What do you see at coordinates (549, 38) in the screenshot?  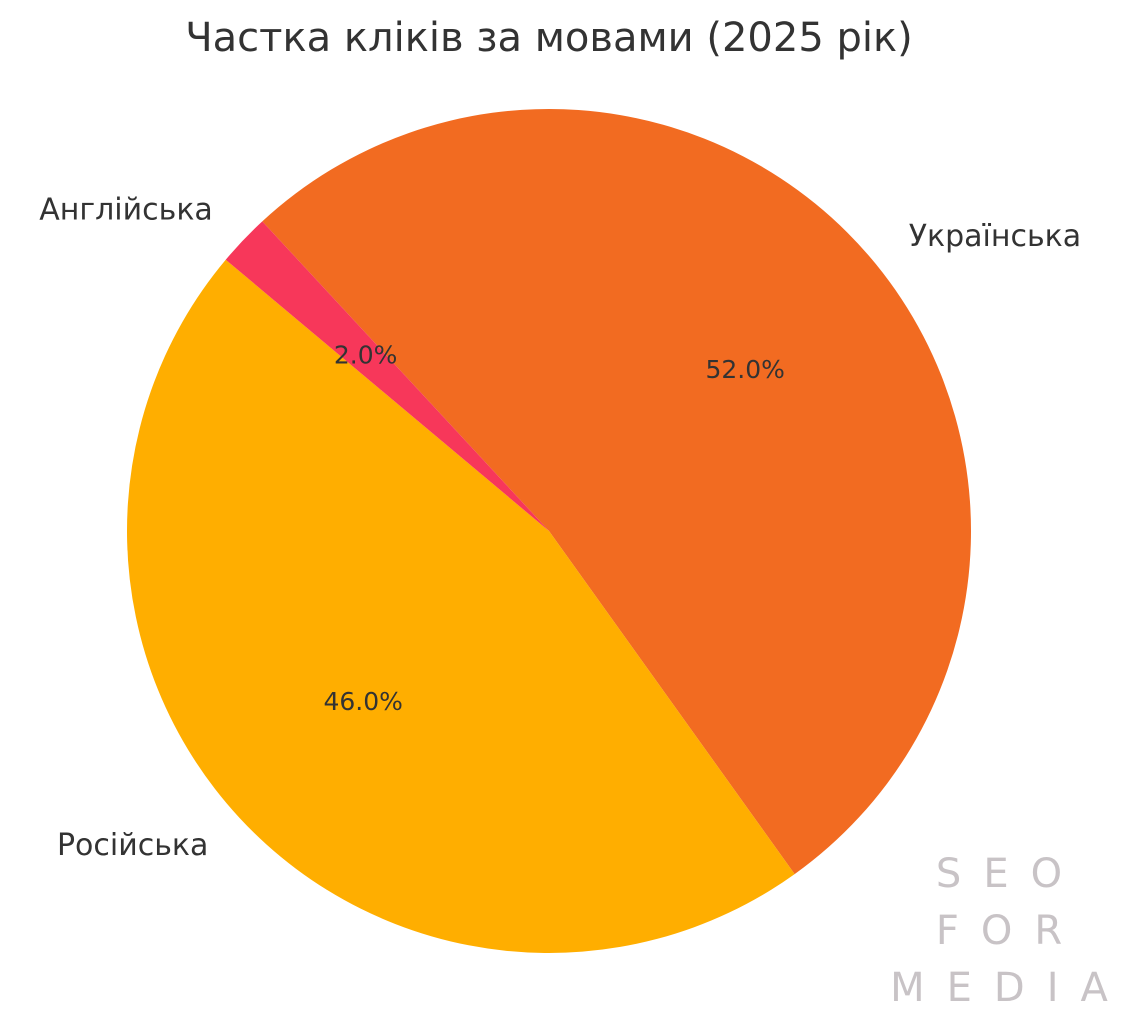 I see `chart-title: Частка кліків за мовами (2025 рік)` at bounding box center [549, 38].